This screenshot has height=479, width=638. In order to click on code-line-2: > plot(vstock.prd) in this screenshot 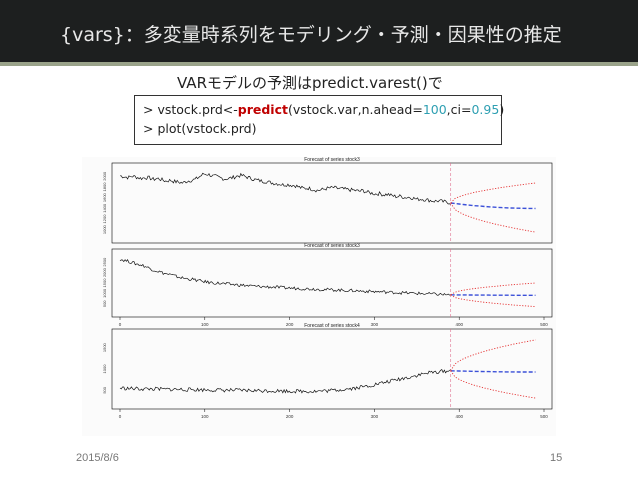, I will do `click(200, 128)`.